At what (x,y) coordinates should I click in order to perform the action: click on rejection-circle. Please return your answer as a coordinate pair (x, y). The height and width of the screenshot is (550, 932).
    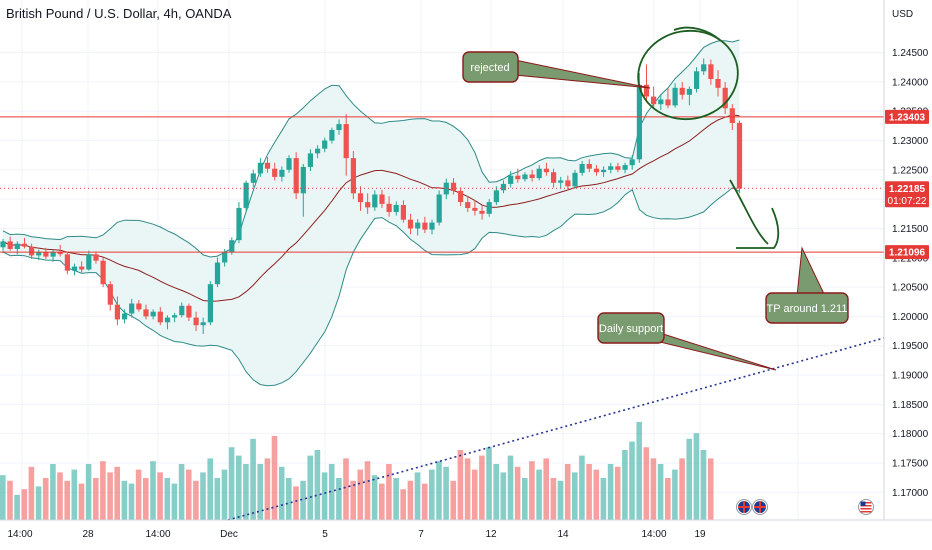
    Looking at the image, I should click on (688, 75).